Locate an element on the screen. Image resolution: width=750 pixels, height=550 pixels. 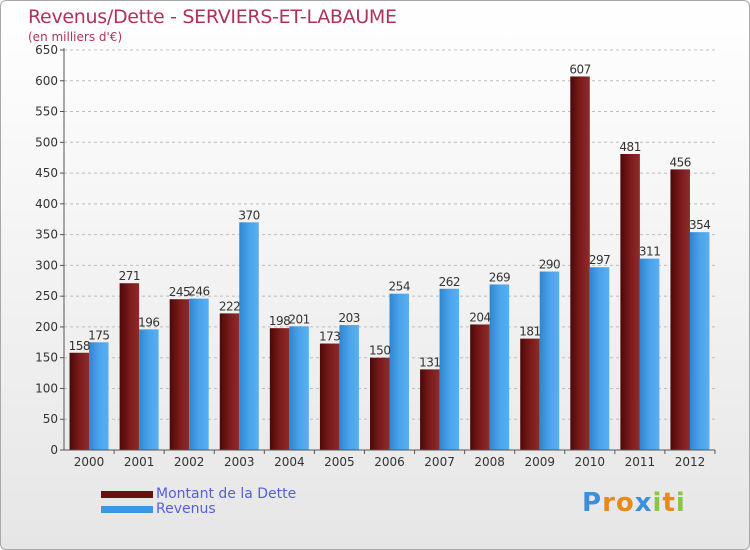
x-tick-label: 2004 is located at coordinates (289, 462).